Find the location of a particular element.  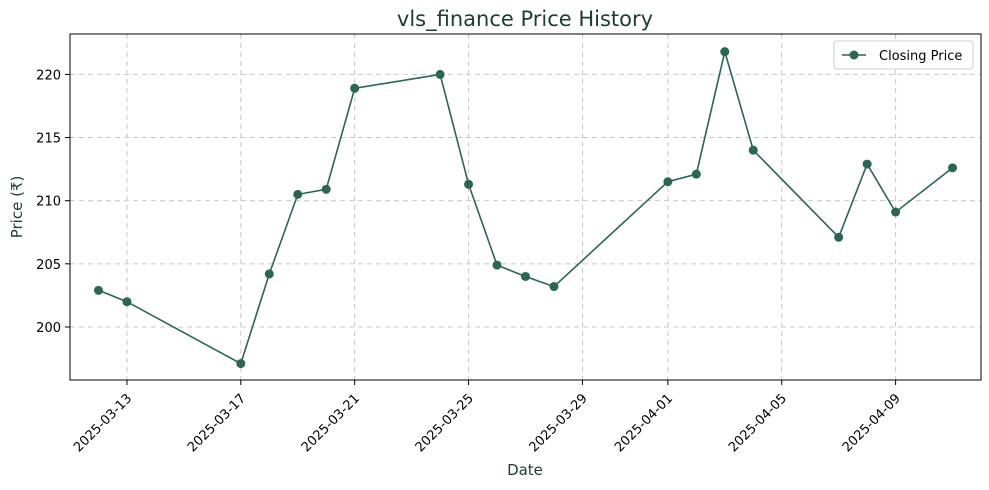

y-tick-label: 215 is located at coordinates (48, 139).